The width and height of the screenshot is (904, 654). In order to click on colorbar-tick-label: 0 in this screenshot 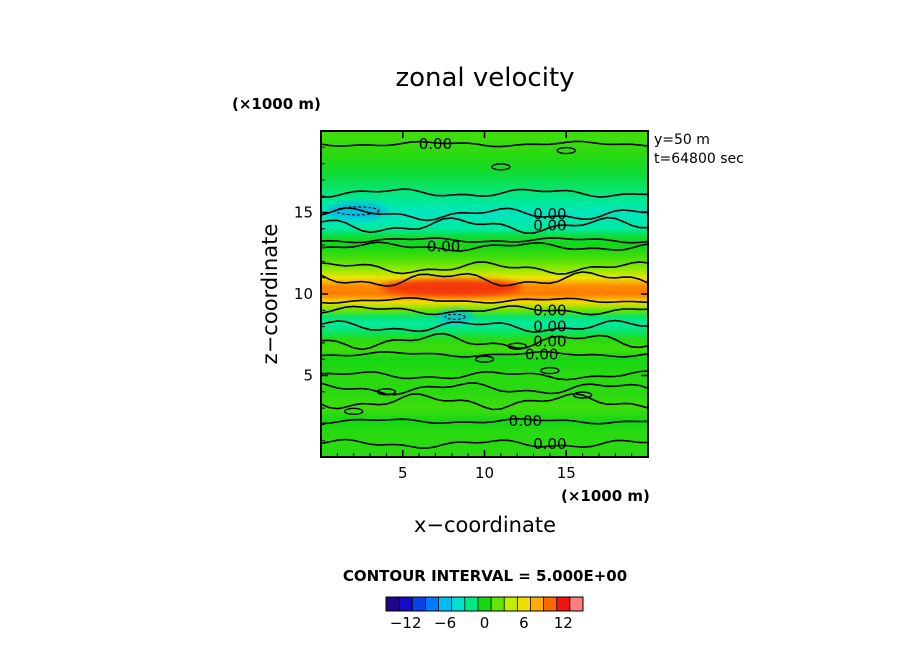, I will do `click(485, 623)`.